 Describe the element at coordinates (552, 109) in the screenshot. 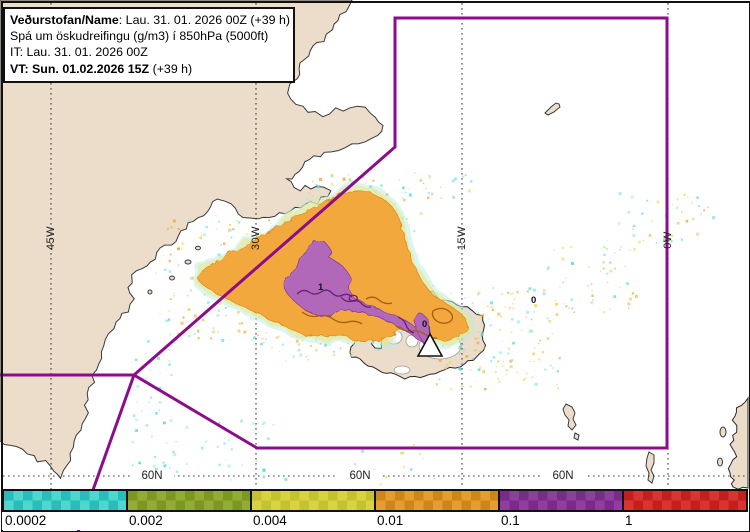

I see `jan-mayen-island` at that location.